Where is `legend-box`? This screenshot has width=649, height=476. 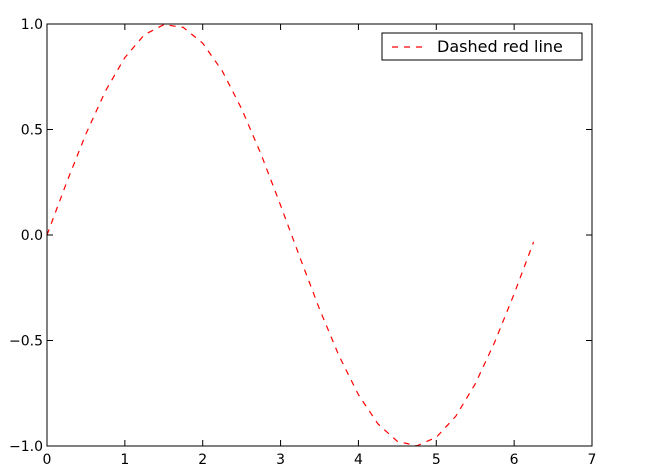 legend-box is located at coordinates (482, 46).